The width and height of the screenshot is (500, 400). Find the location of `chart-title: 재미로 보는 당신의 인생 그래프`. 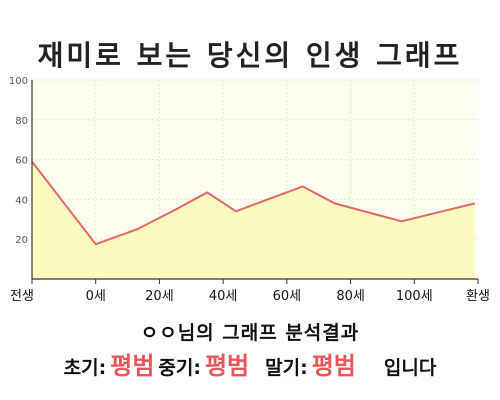

chart-title: 재미로 보는 당신의 인생 그래프 is located at coordinates (250, 55).